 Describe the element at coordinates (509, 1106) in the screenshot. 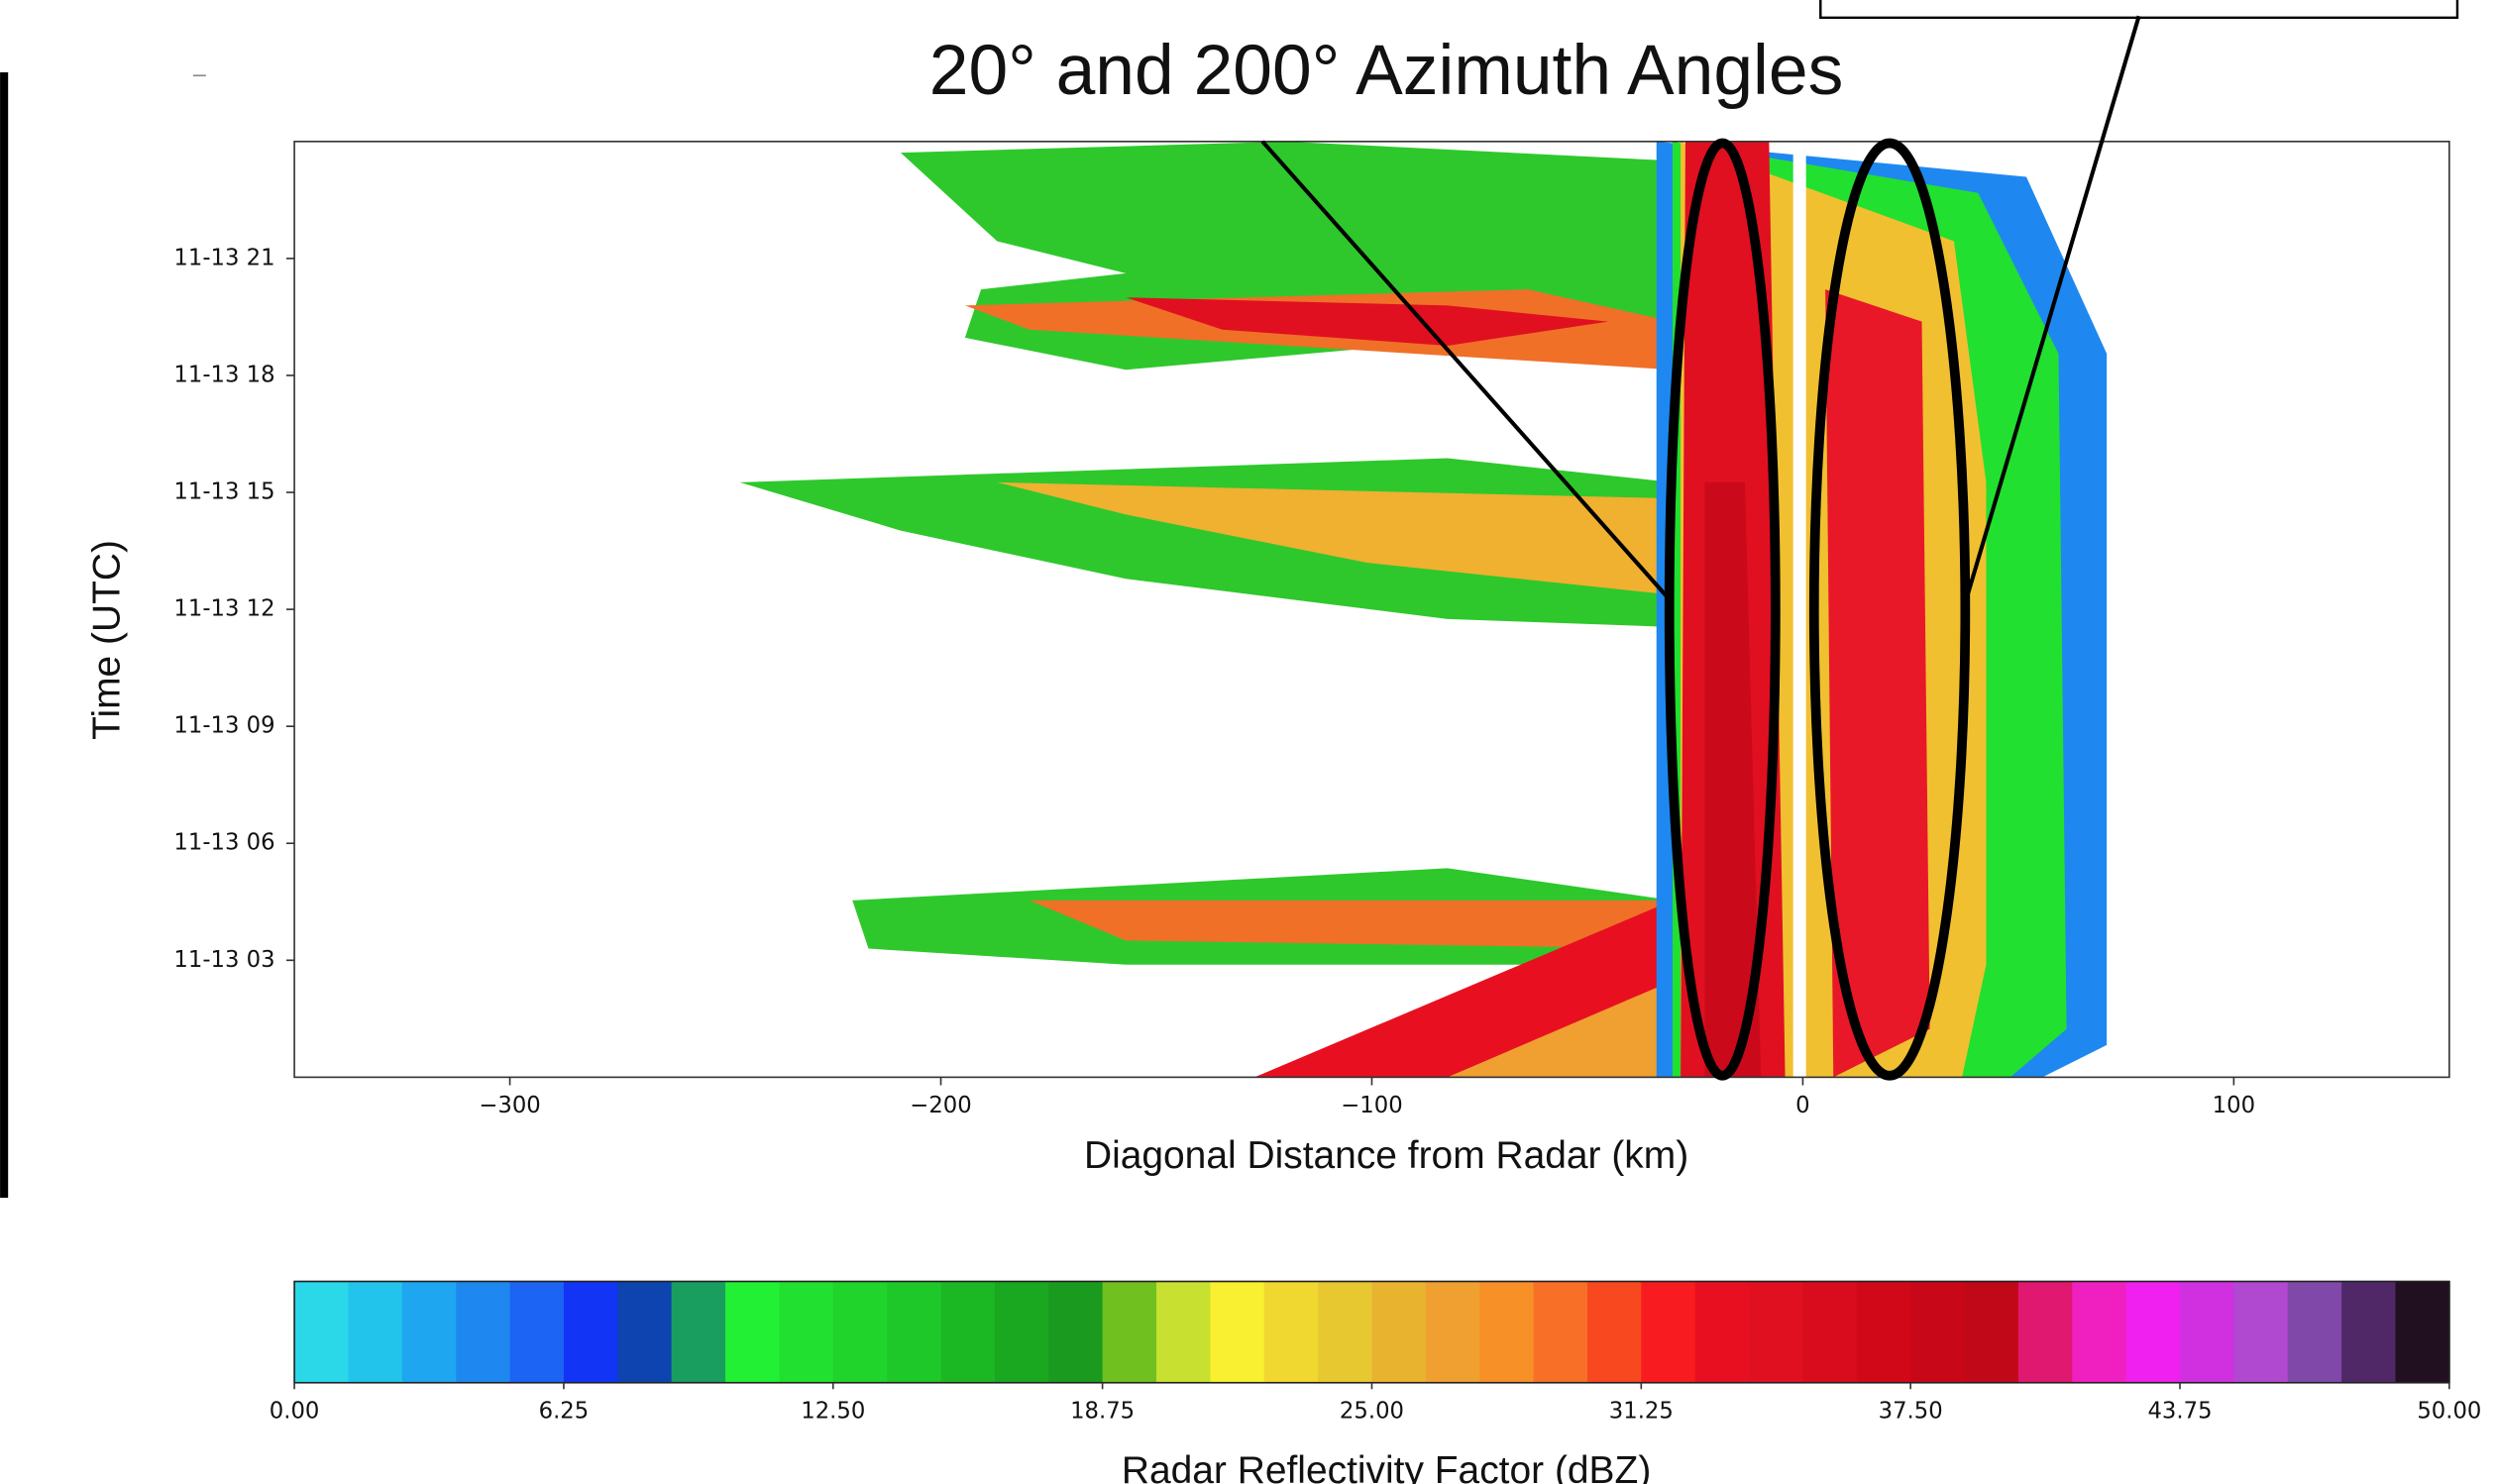

I see `x-tick-label: −300` at that location.